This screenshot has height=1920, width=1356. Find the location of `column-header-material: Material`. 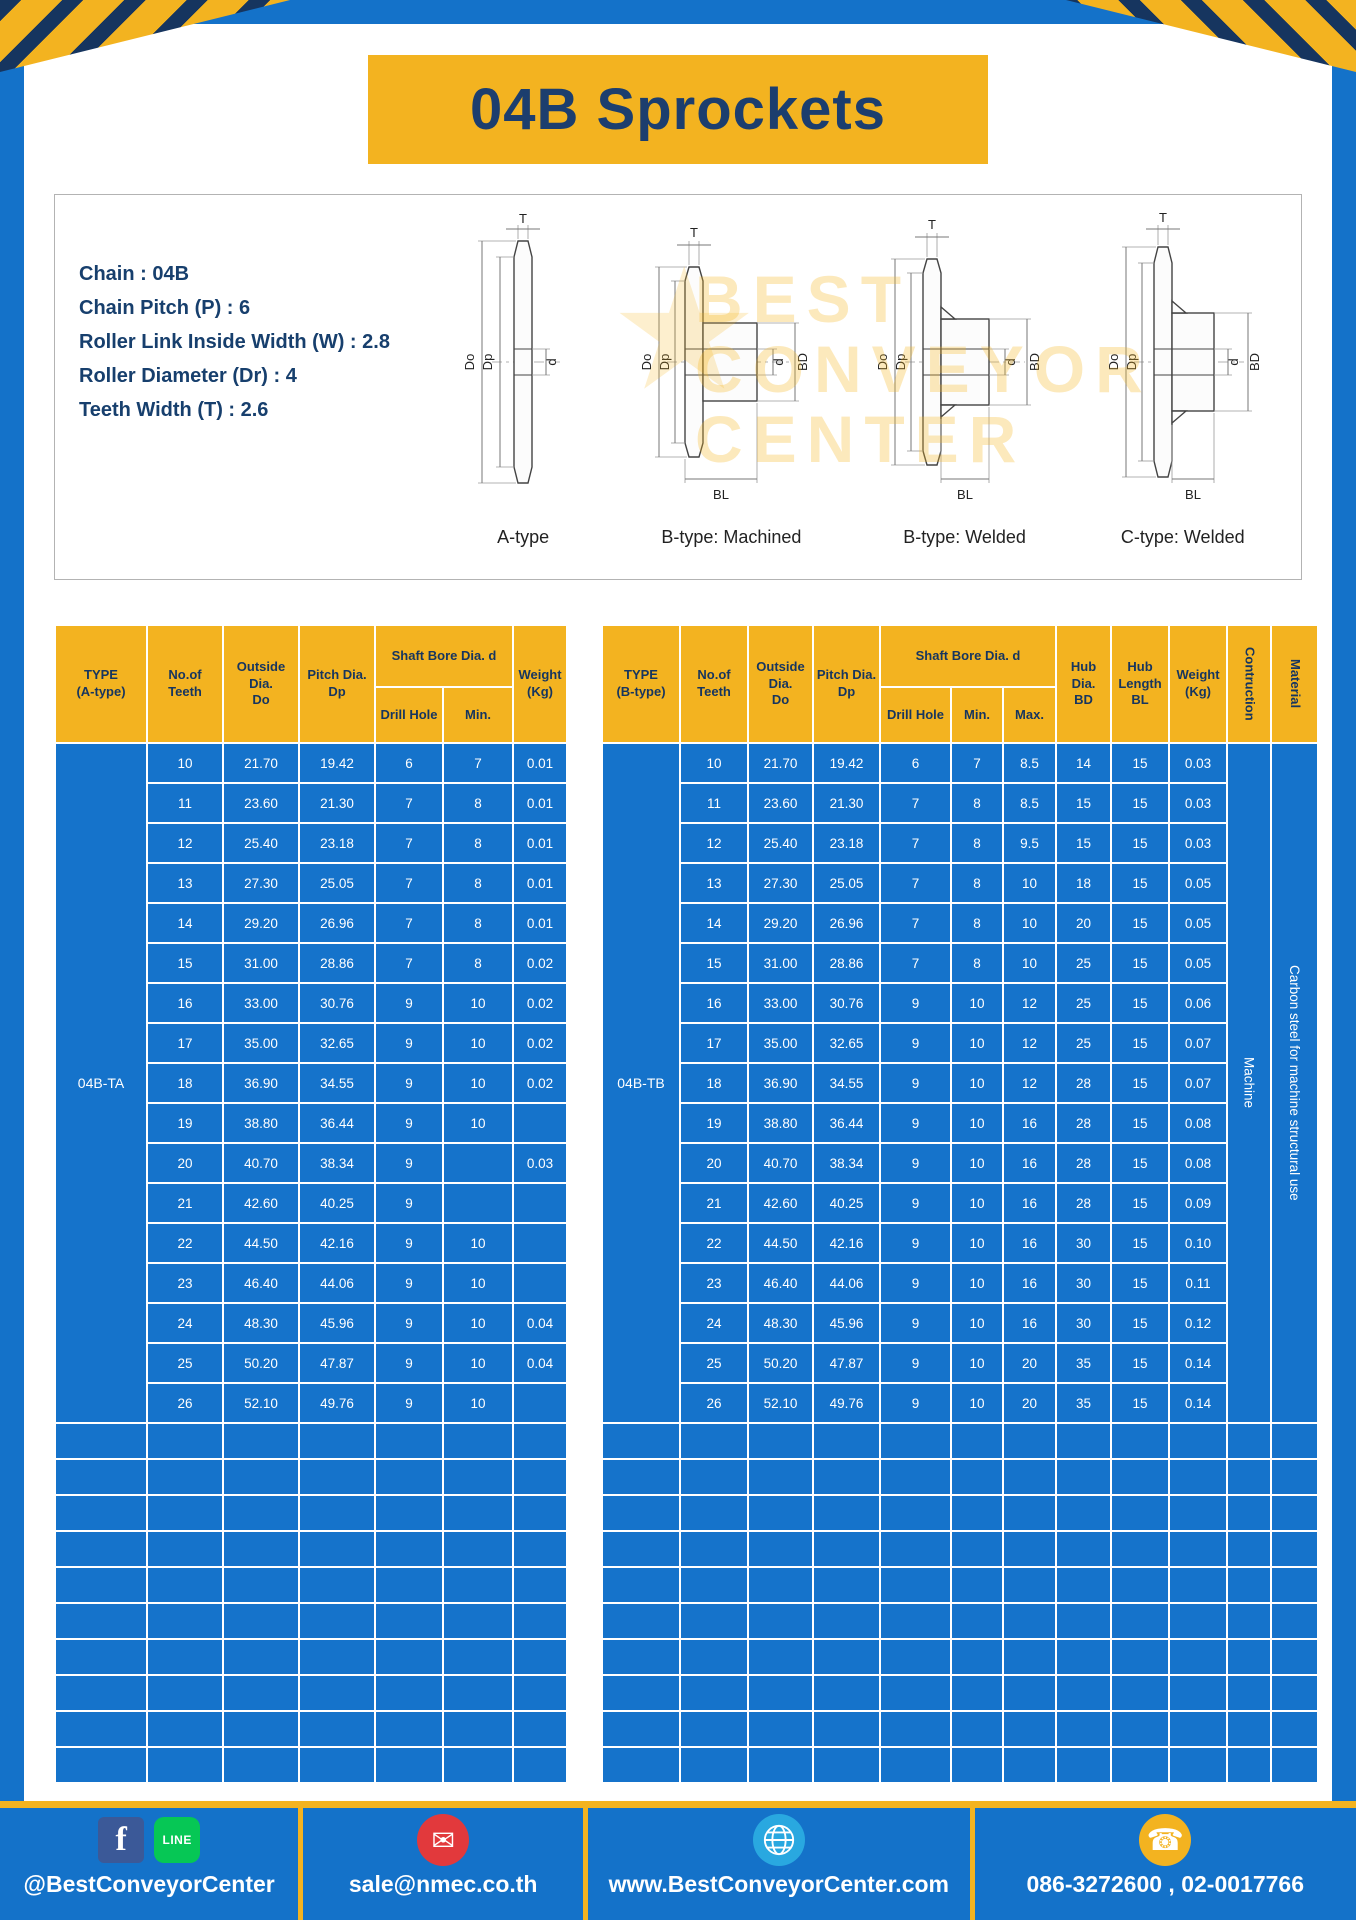

column-header-material: Material is located at coordinates (1294, 684).